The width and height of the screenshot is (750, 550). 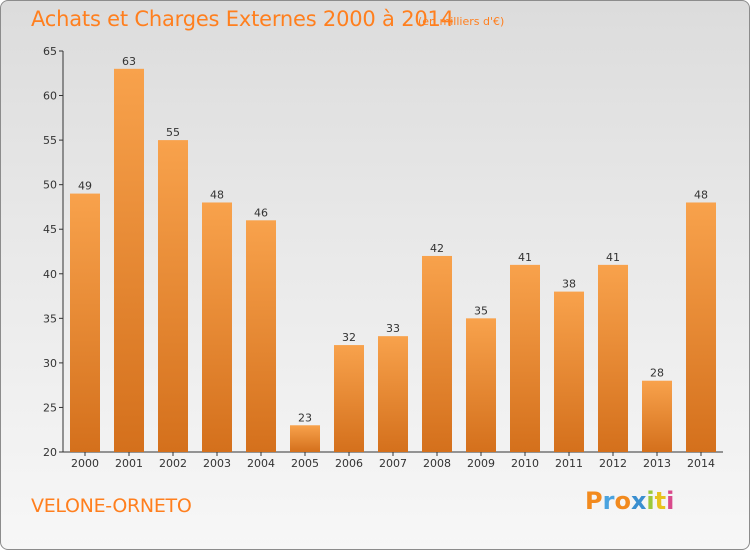 What do you see at coordinates (85, 463) in the screenshot?
I see `x-tick-label-2000: 2000` at bounding box center [85, 463].